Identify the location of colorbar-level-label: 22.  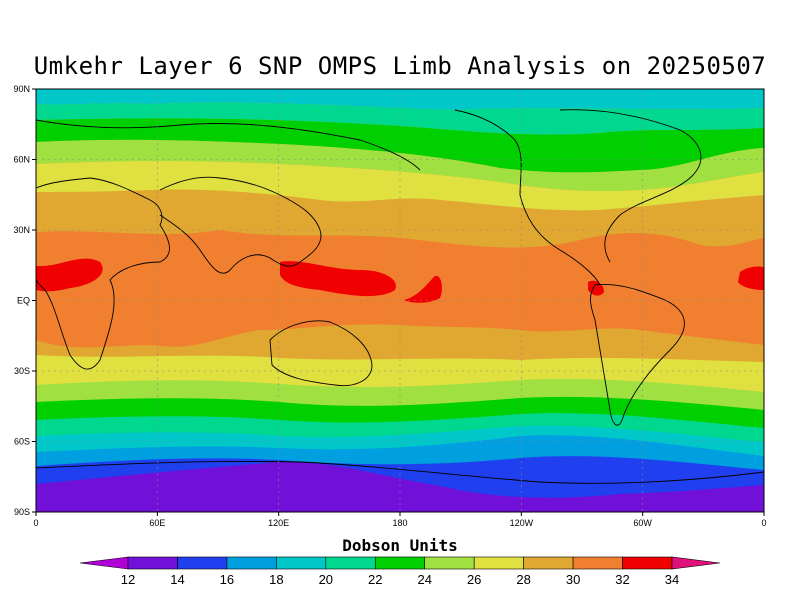
(375, 579).